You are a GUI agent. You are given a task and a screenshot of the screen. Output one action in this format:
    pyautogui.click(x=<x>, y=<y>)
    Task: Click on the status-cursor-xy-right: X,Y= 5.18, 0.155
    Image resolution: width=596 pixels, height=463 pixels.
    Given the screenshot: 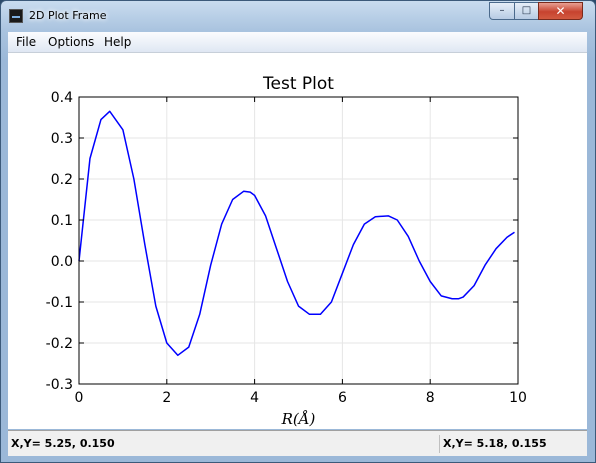 What is the action you would take?
    pyautogui.click(x=513, y=444)
    